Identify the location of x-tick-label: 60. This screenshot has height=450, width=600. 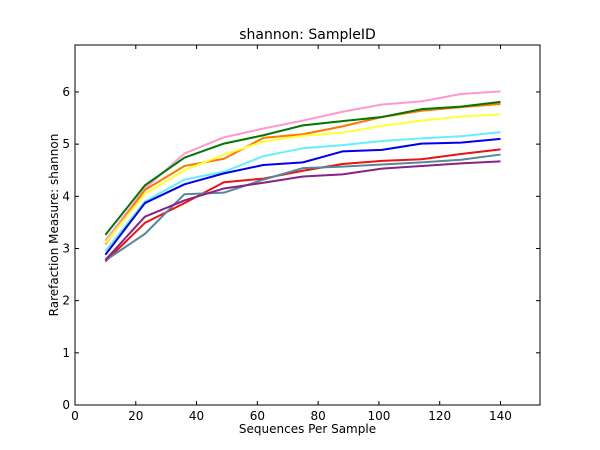
(257, 416).